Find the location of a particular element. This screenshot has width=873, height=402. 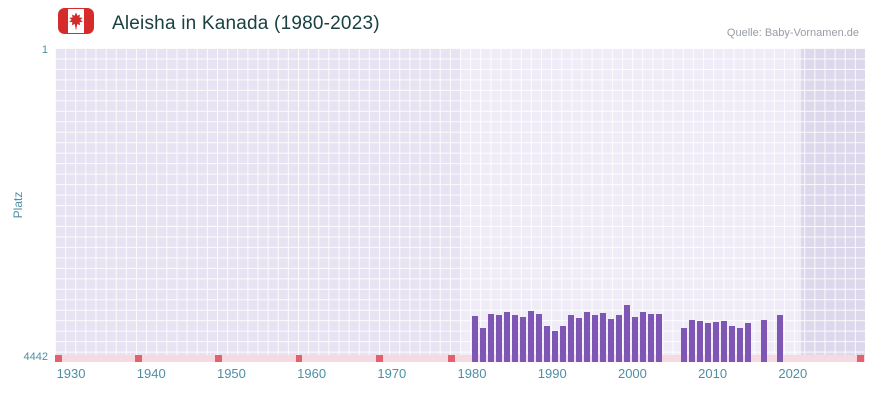

no-rank-marker-1928 is located at coordinates (58, 358).